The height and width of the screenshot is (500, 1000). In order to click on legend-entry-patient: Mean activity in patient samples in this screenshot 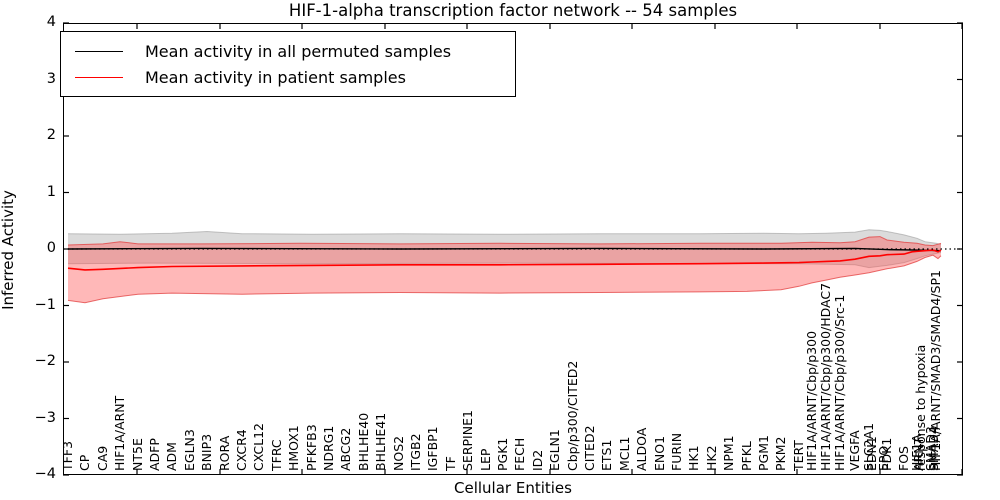, I will do `click(295, 77)`.